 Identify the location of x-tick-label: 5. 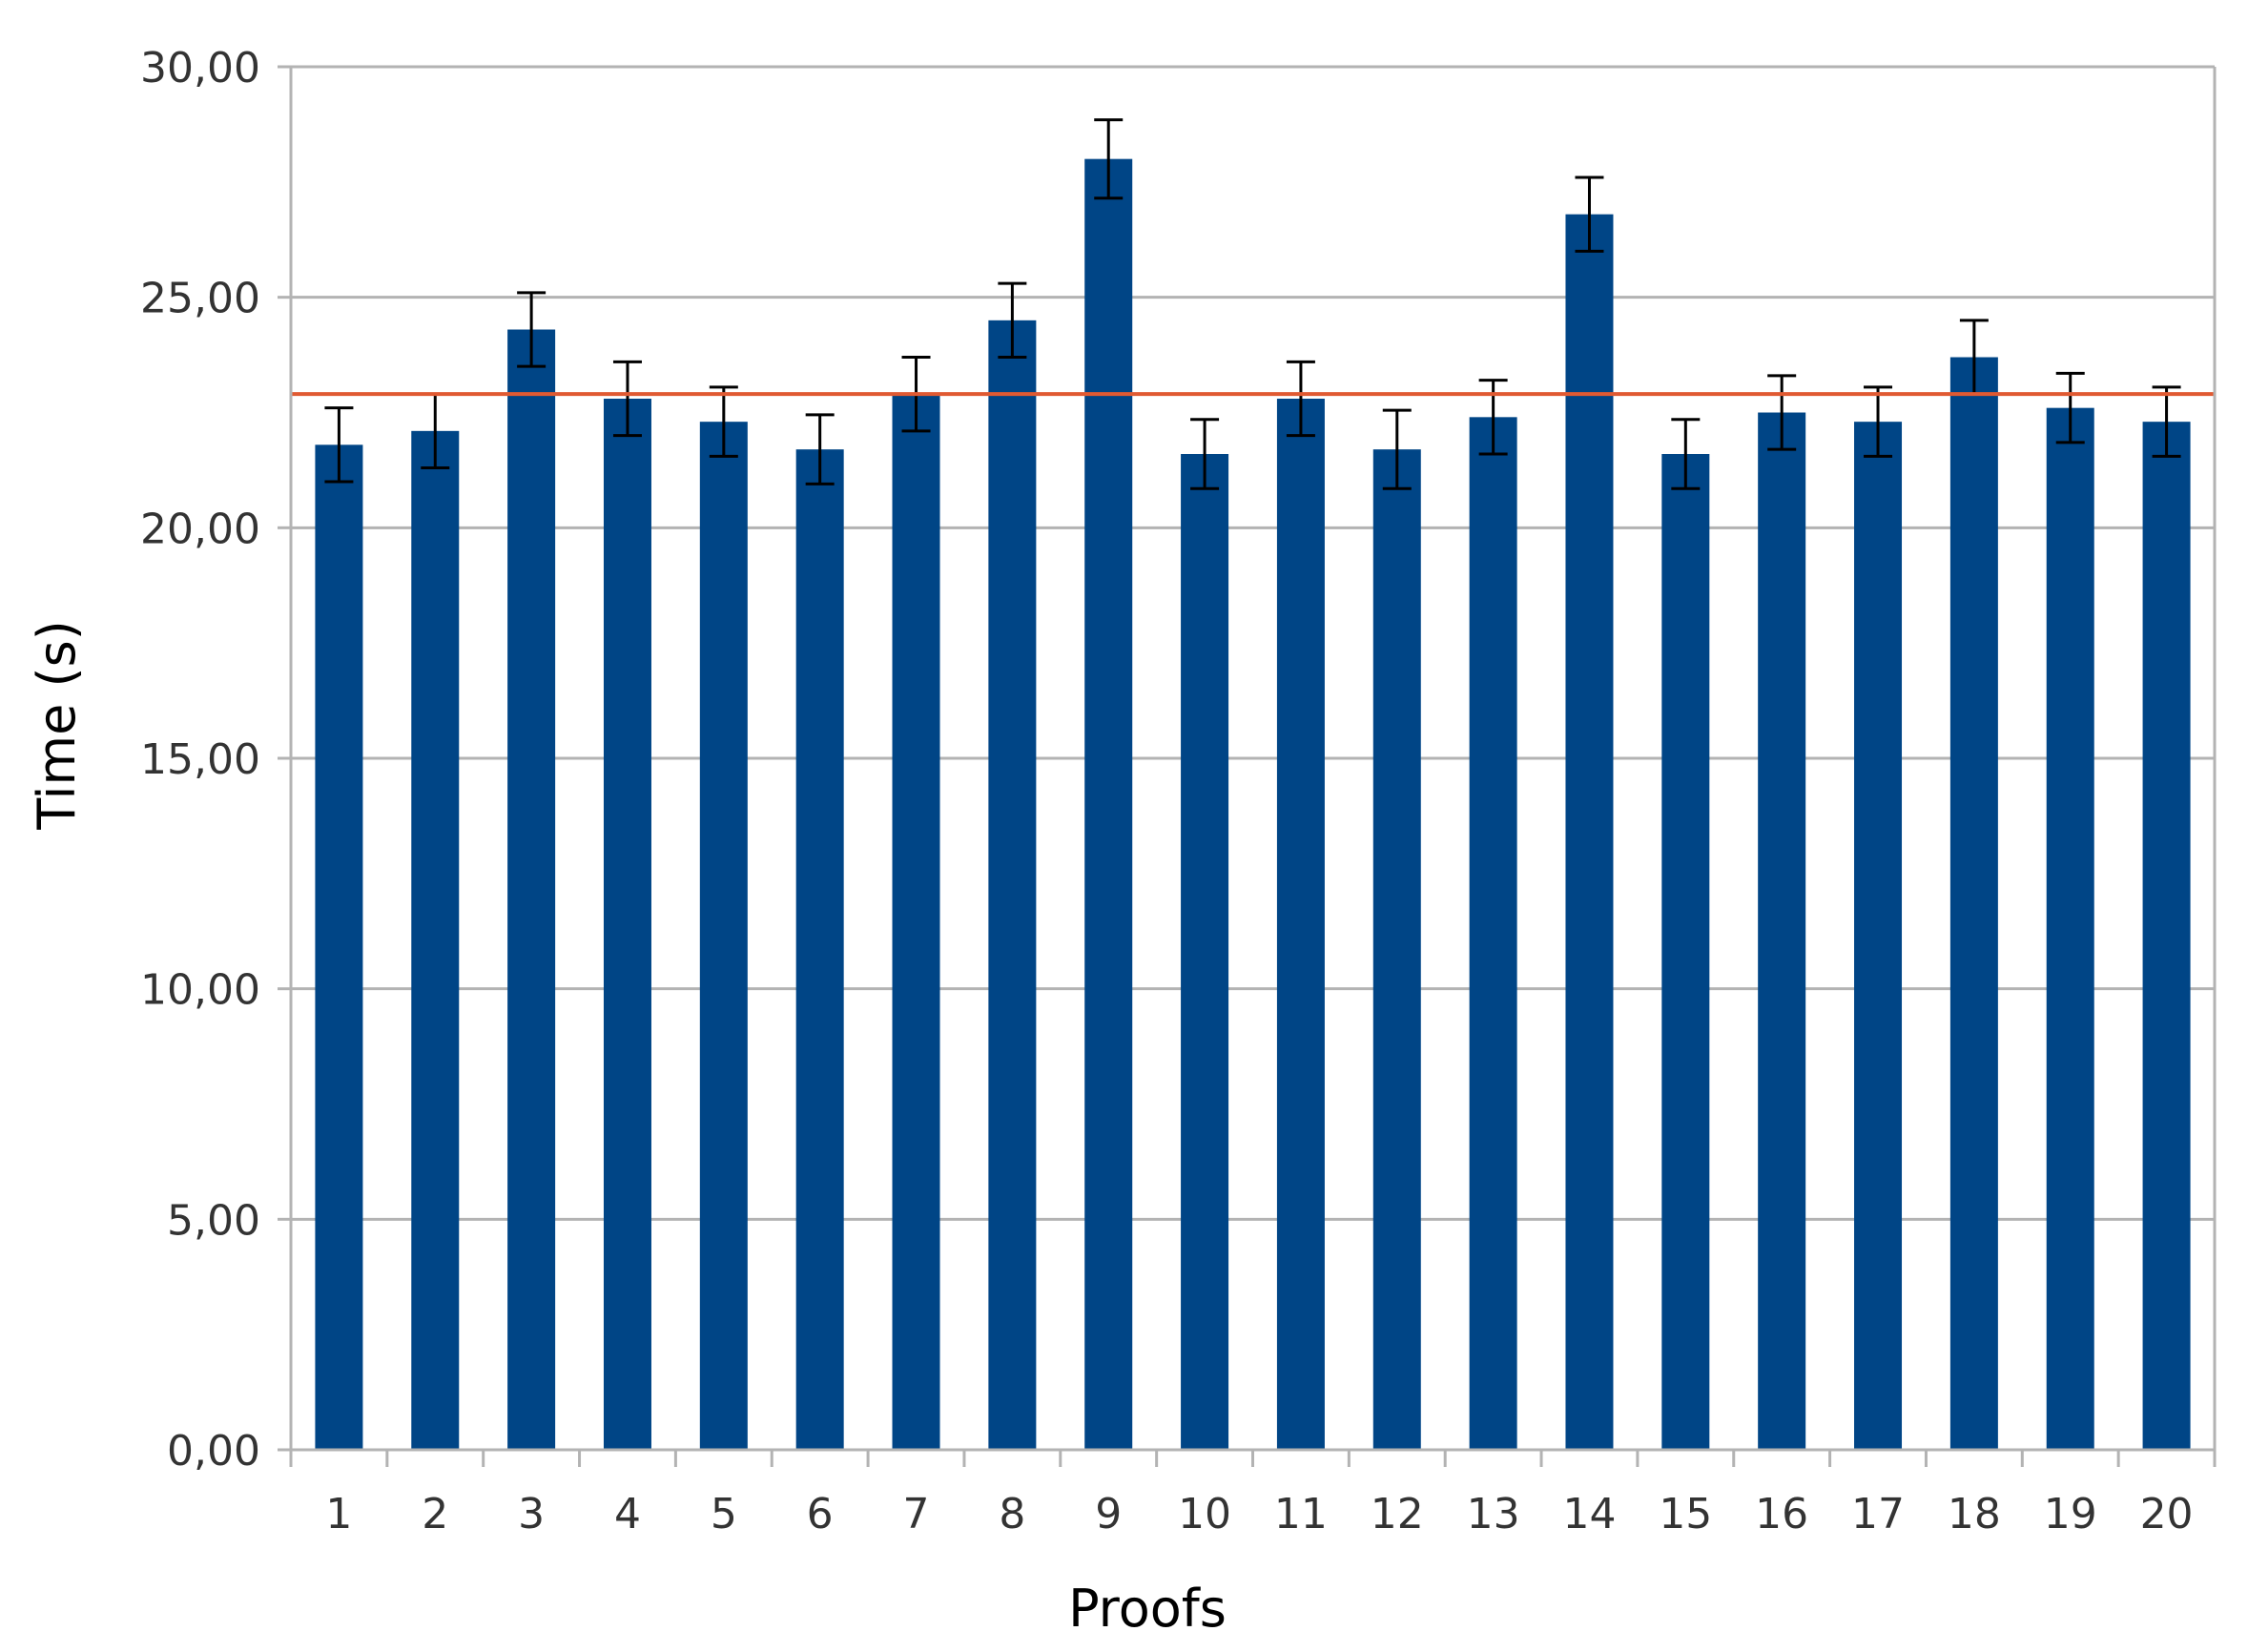
(724, 1514).